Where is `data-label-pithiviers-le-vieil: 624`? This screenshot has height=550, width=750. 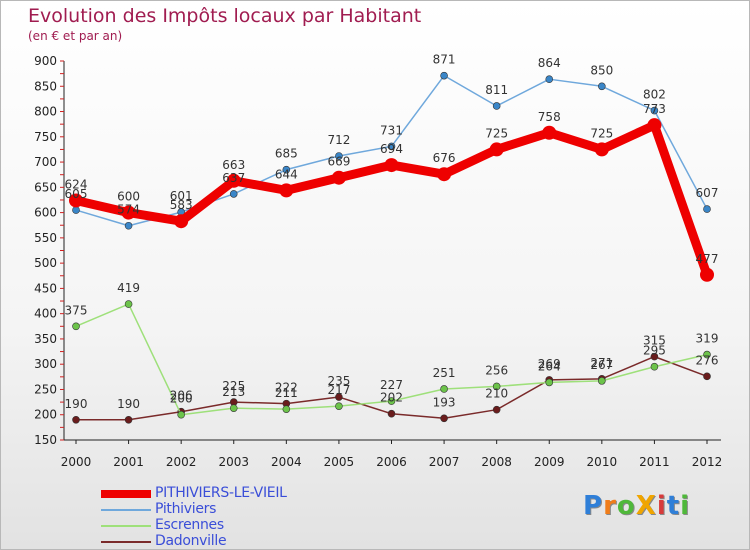 data-label-pithiviers-le-vieil: 624 is located at coordinates (76, 184).